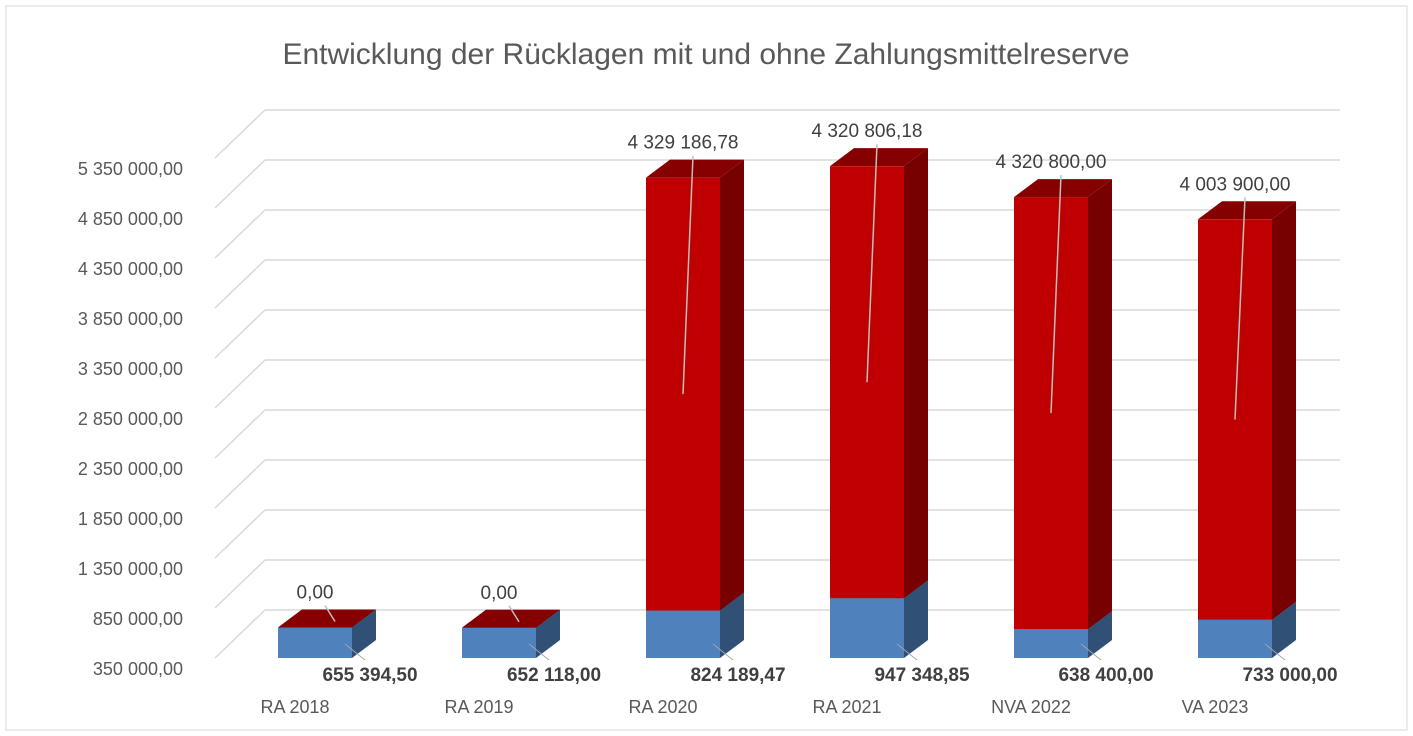 This screenshot has height=736, width=1413. Describe the element at coordinates (130, 569) in the screenshot. I see `y-tick-label: 1 350 000,00` at that location.